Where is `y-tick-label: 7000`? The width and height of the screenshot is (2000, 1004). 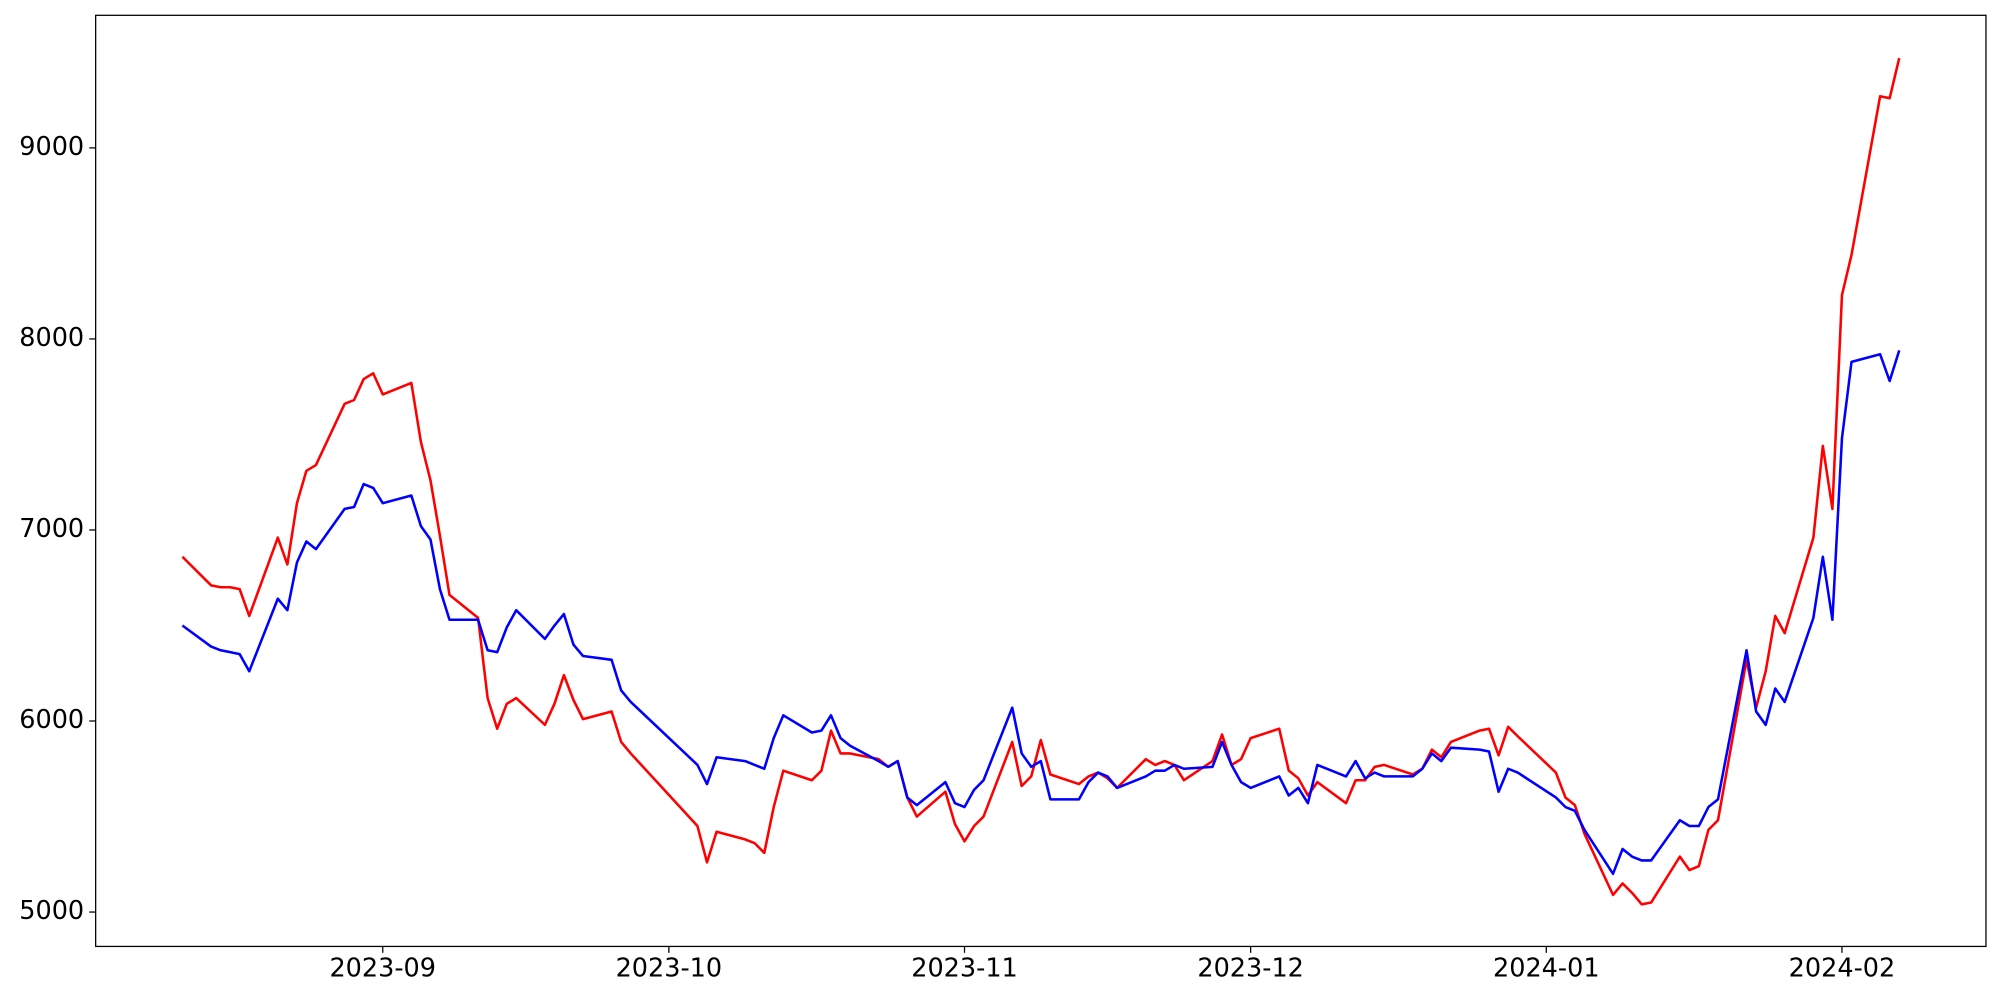 y-tick-label: 7000 is located at coordinates (51, 529).